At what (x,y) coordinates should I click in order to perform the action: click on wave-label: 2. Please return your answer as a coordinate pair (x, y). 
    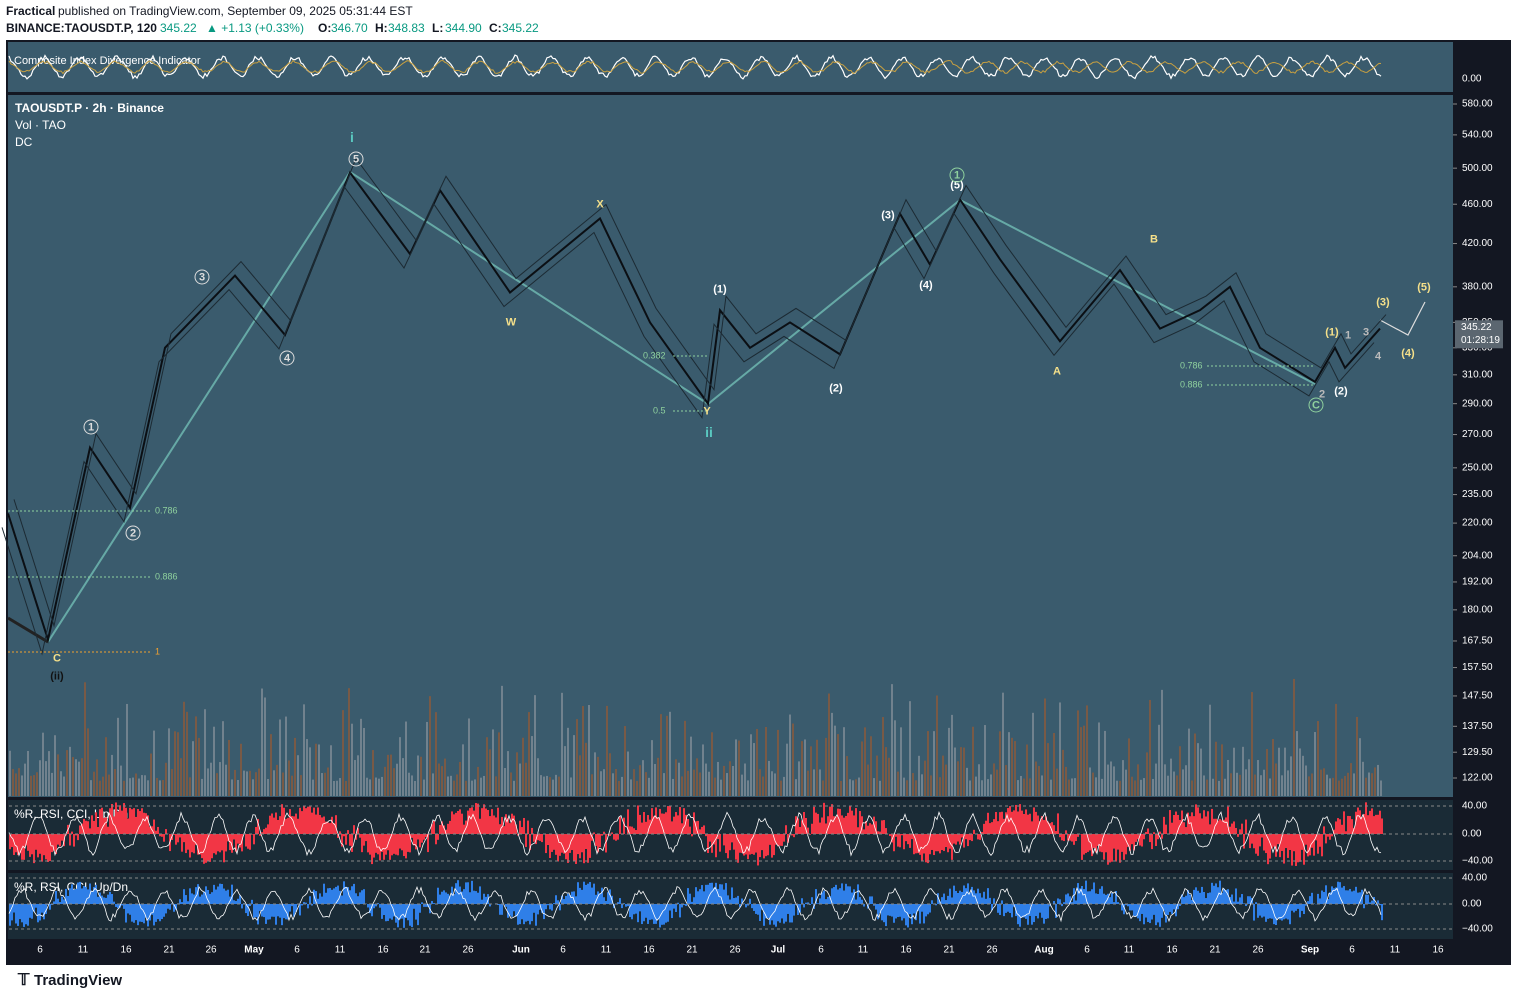
    Looking at the image, I should click on (133, 533).